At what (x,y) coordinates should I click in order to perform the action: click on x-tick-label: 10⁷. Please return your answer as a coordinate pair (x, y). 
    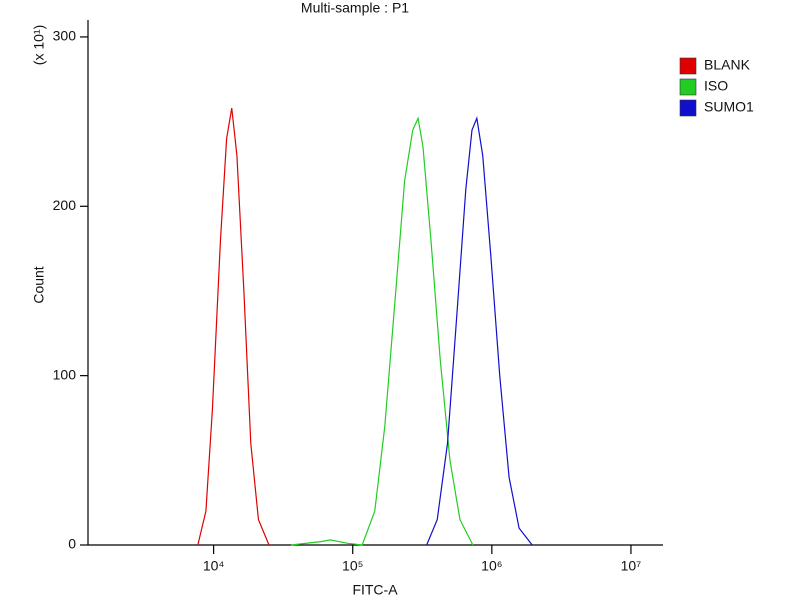
    Looking at the image, I should click on (631, 566).